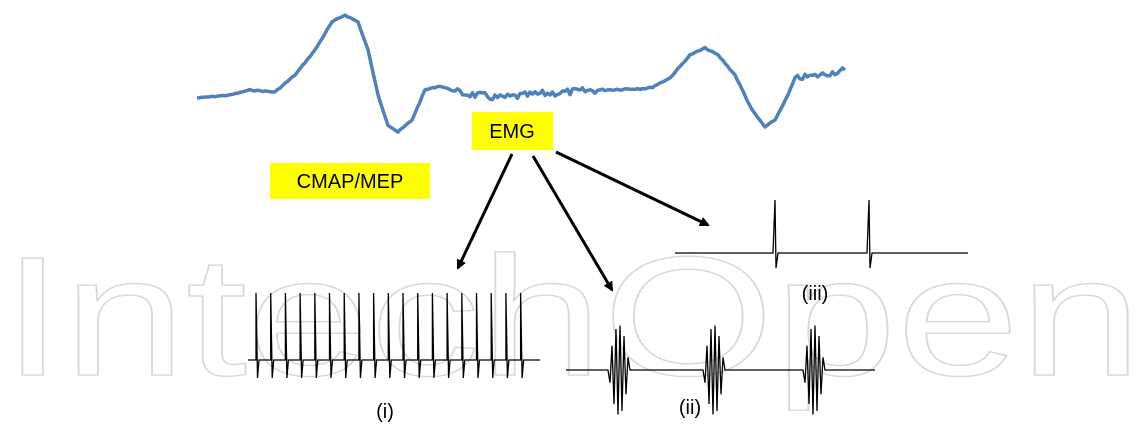 This screenshot has width=1145, height=437. What do you see at coordinates (394, 335) in the screenshot?
I see `trace-i` at bounding box center [394, 335].